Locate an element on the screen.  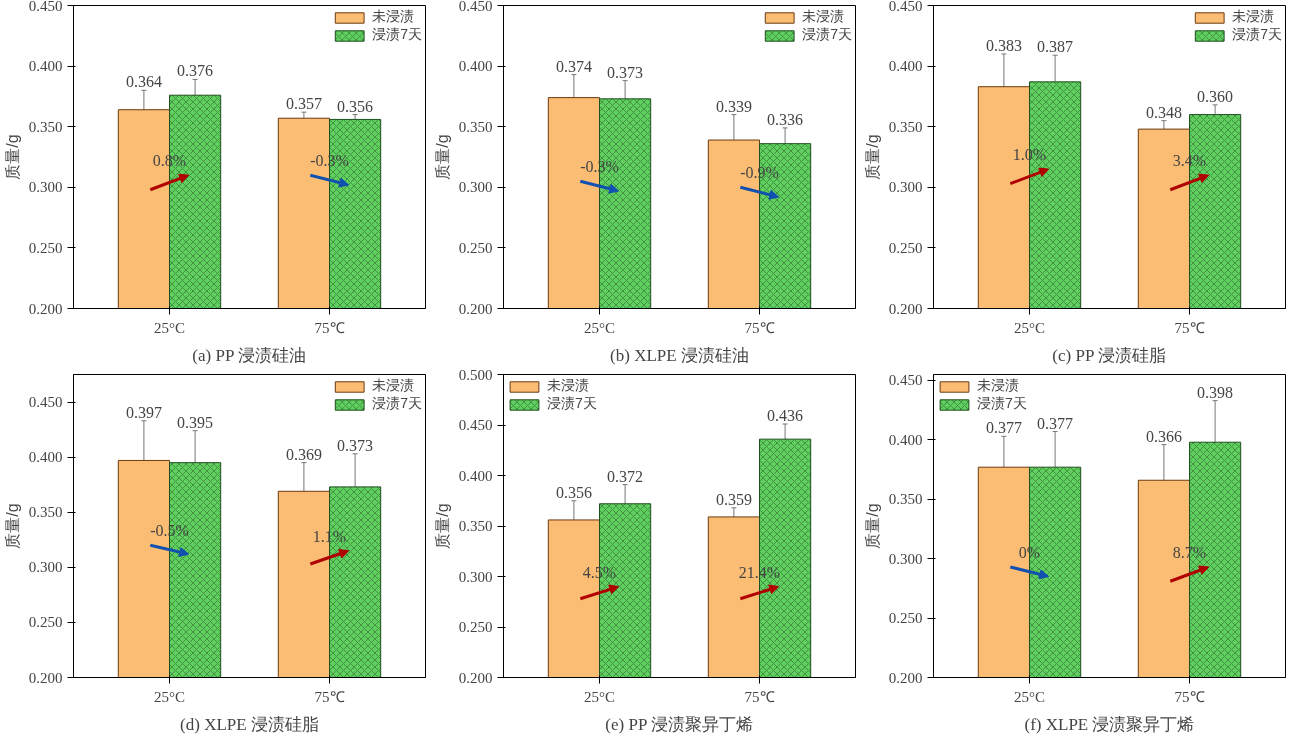
annotation: 21.4% is located at coordinates (759, 572).